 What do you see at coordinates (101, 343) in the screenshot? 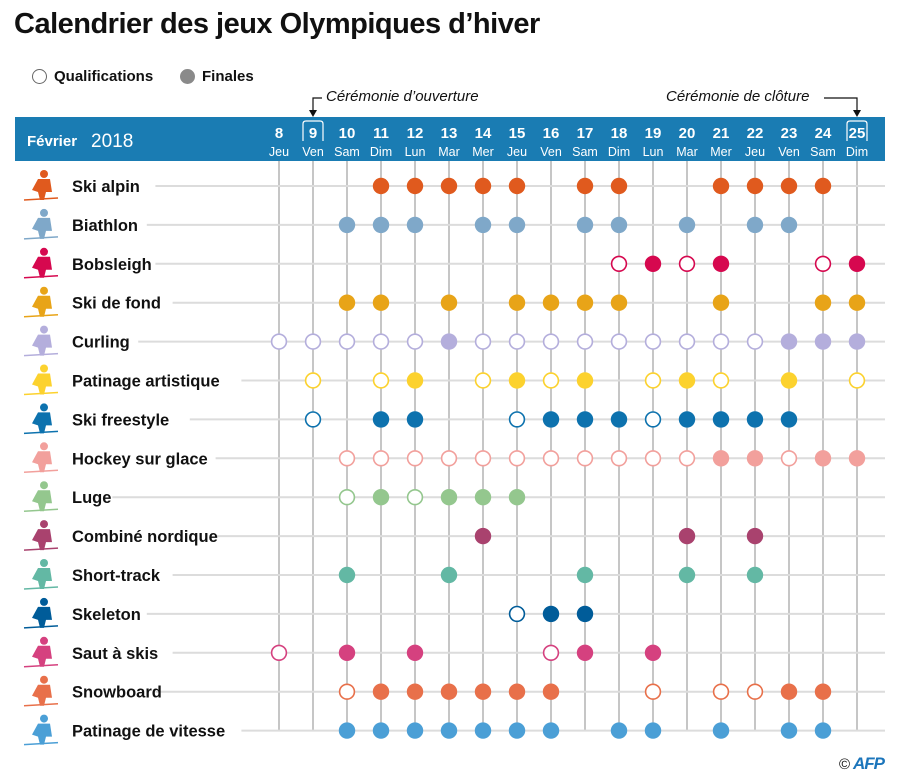
I see `sport-label: Curling` at bounding box center [101, 343].